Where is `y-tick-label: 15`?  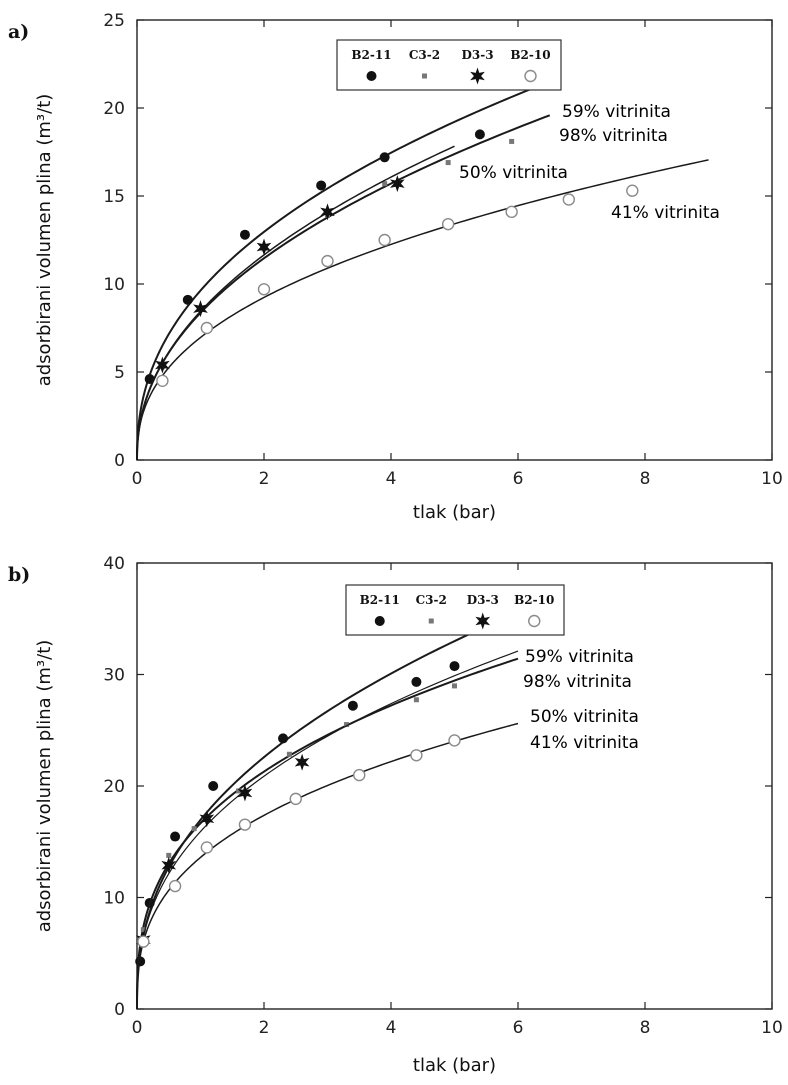 y-tick-label: 15 is located at coordinates (114, 197).